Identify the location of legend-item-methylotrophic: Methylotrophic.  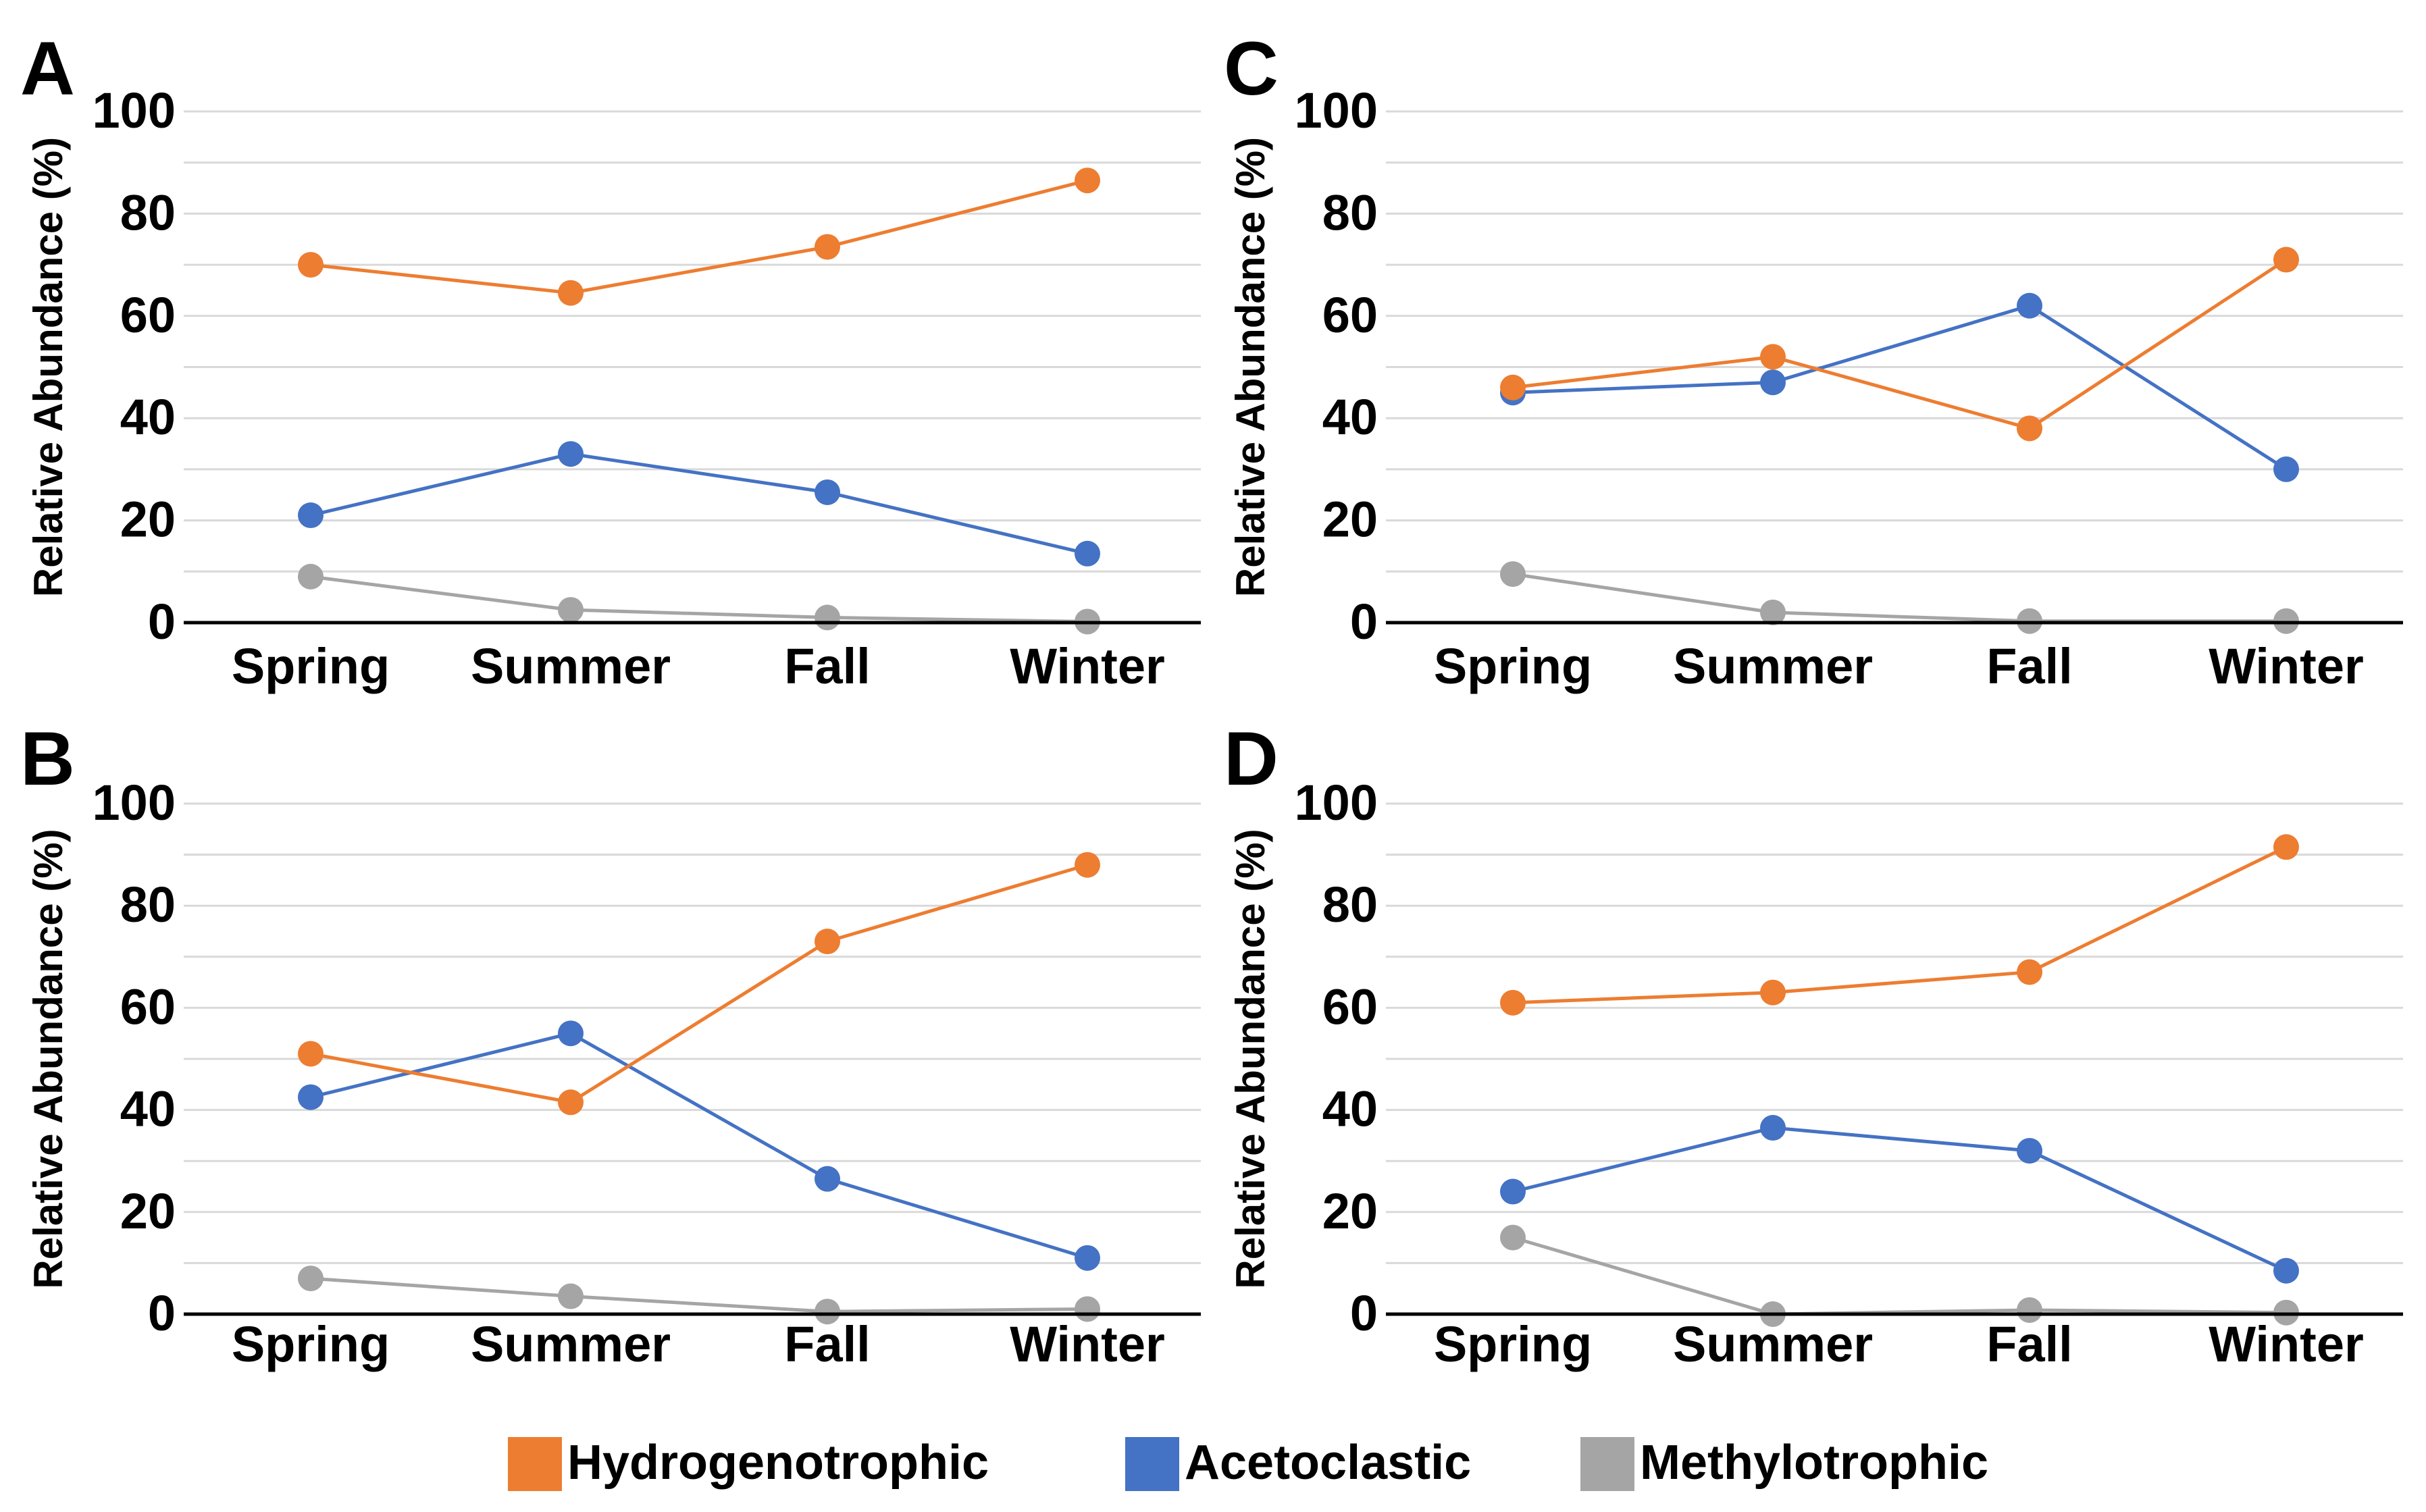
(1784, 1463).